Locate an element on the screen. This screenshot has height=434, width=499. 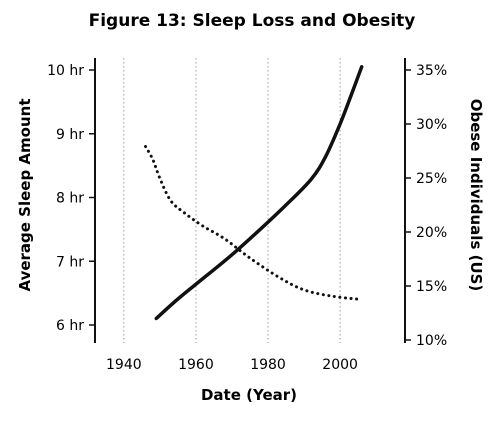
x-axis-ticks: 1940 1960 1980 2000 is located at coordinates (232, 365).